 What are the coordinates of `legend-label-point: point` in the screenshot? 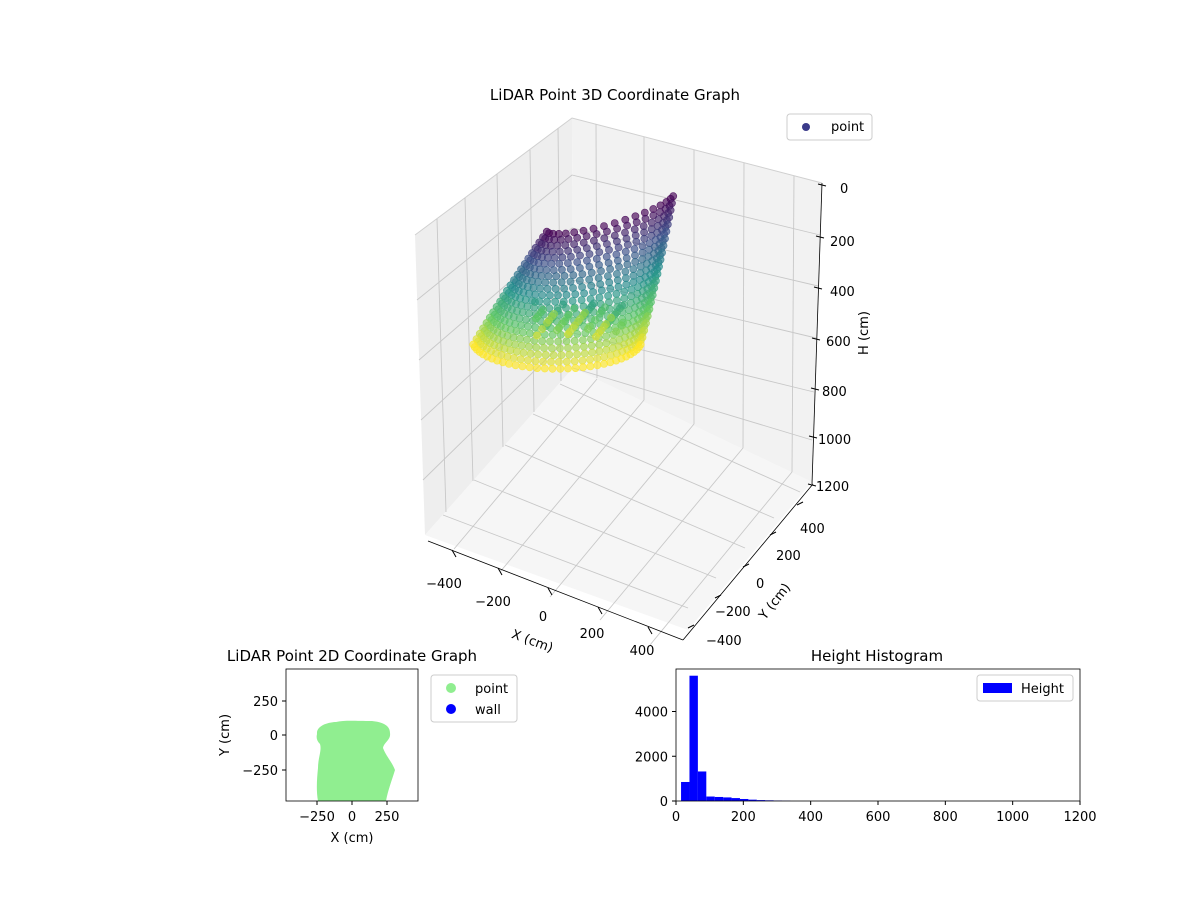 It's located at (491, 689).